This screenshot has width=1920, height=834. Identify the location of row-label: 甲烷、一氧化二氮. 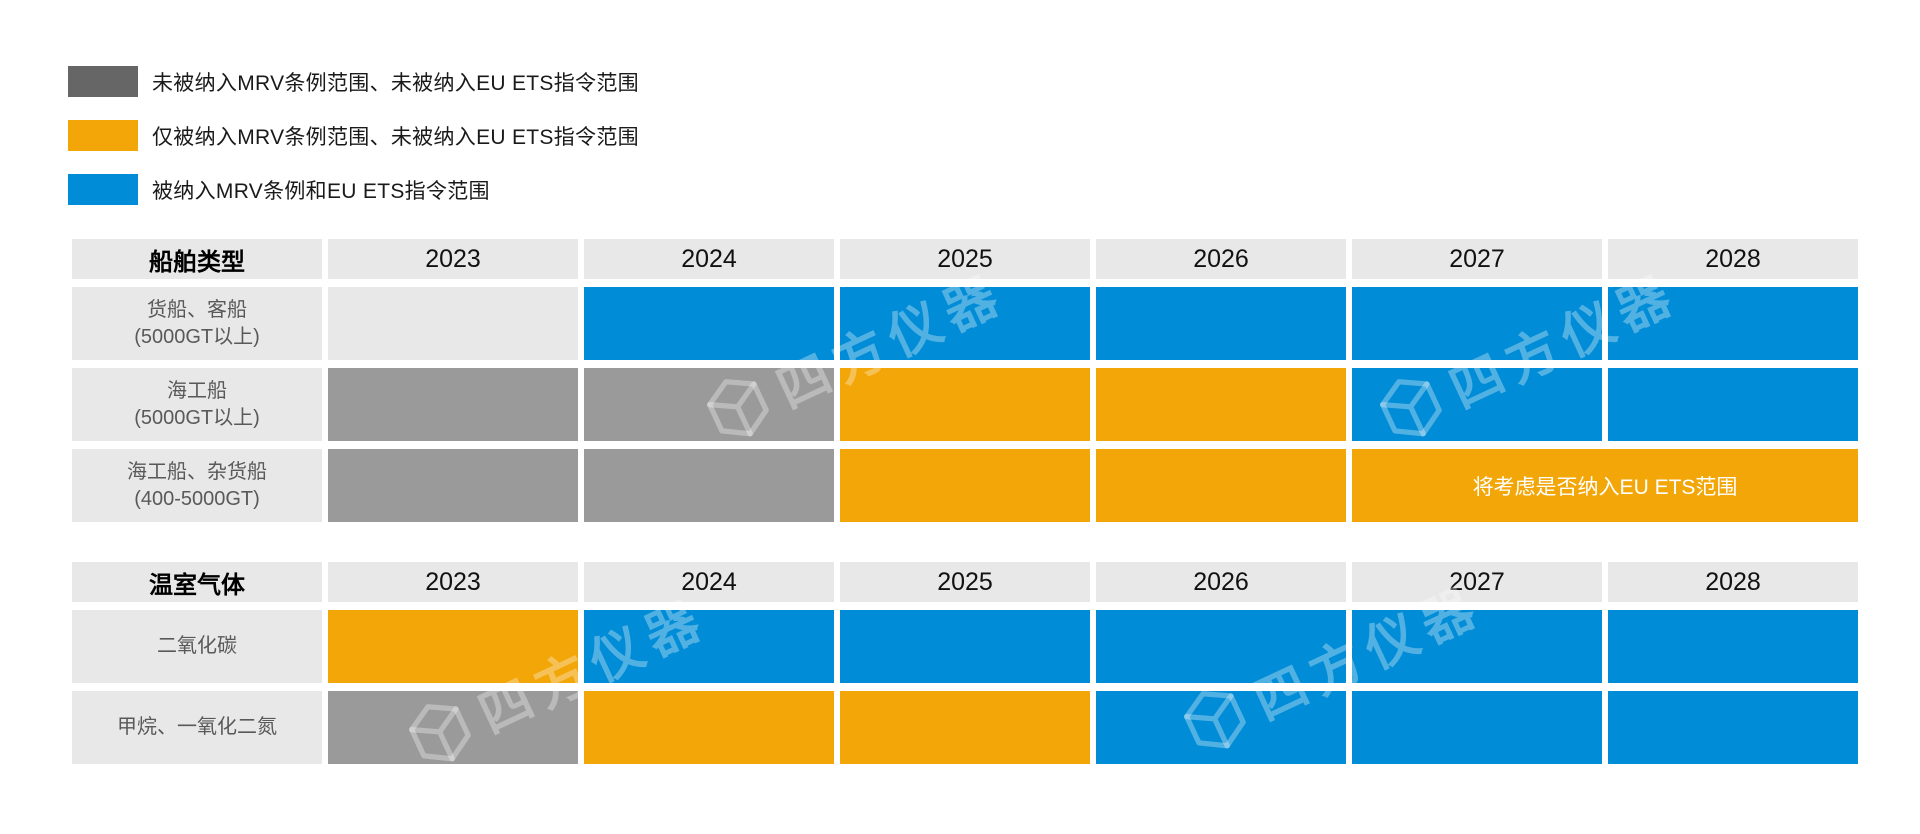
(197, 727).